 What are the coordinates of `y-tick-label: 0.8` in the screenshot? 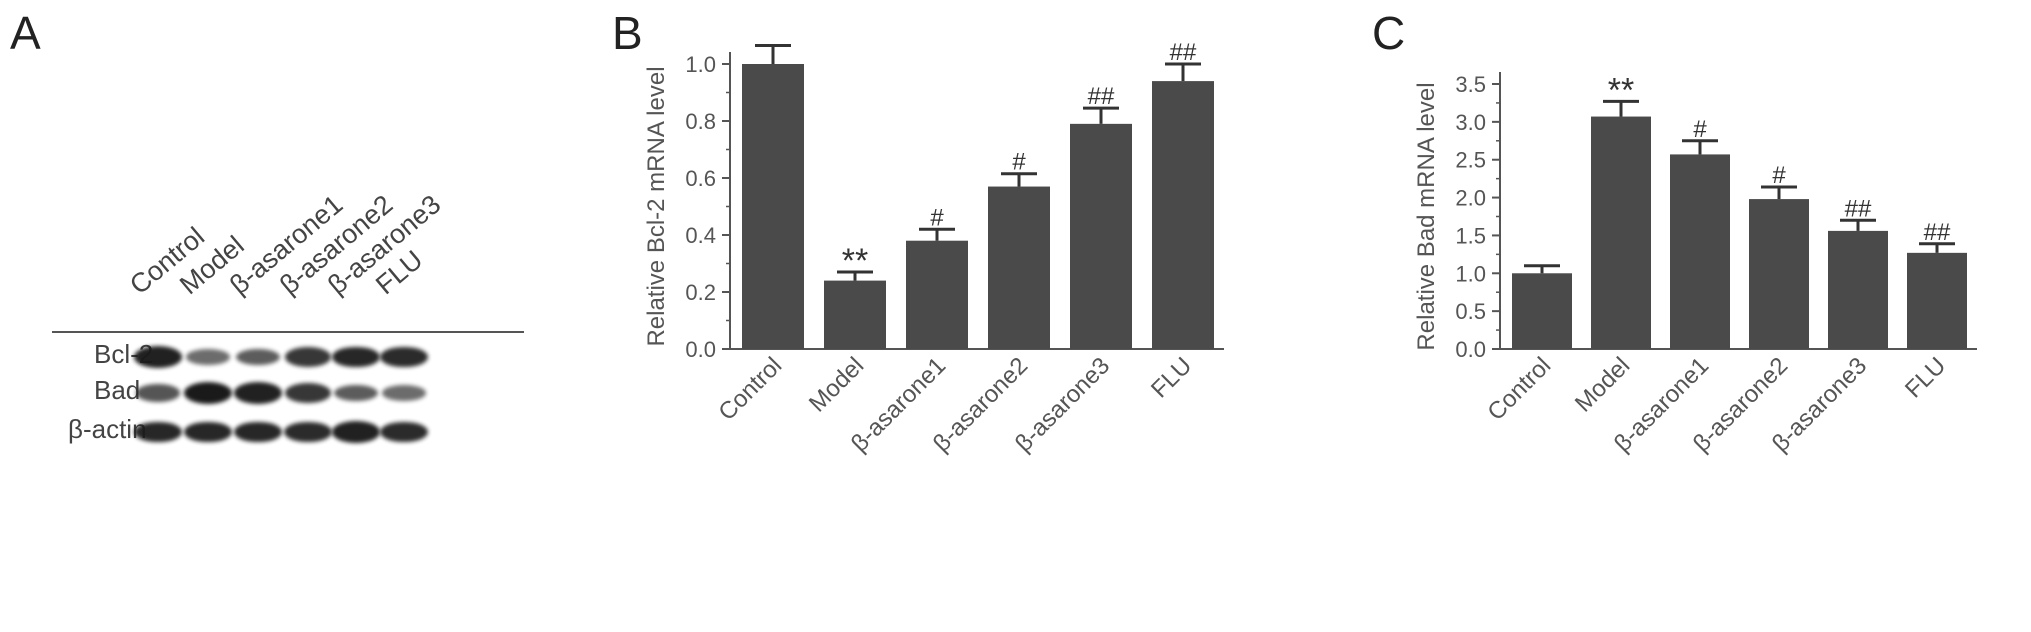 It's located at (700, 121).